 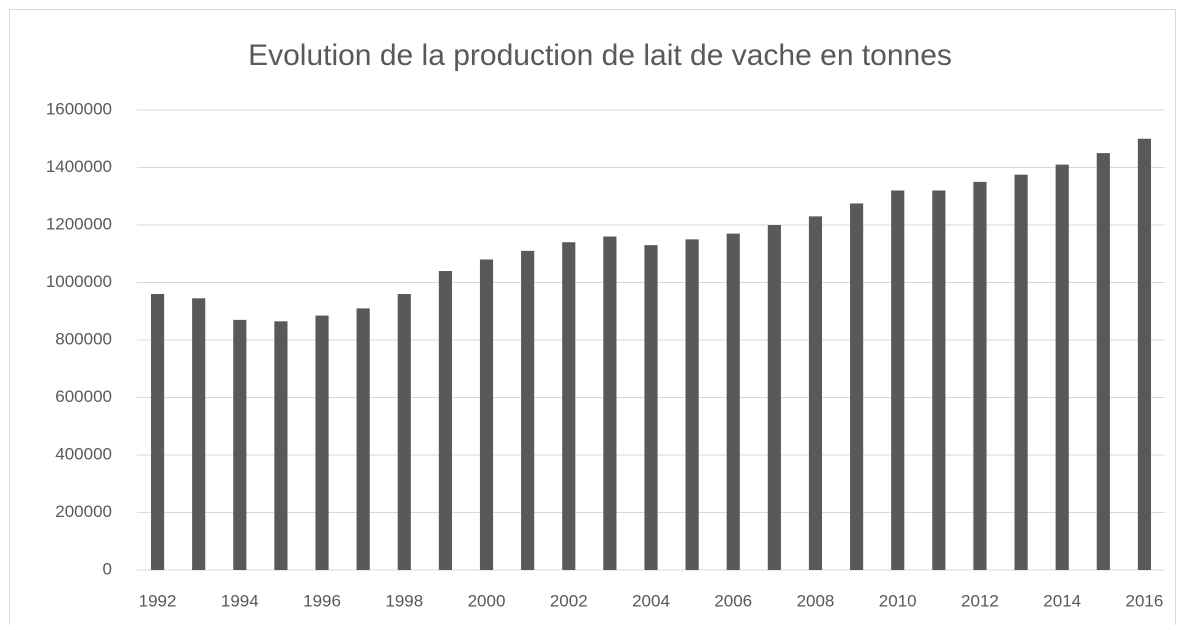 What do you see at coordinates (240, 600) in the screenshot?
I see `x-tick-label: 1994` at bounding box center [240, 600].